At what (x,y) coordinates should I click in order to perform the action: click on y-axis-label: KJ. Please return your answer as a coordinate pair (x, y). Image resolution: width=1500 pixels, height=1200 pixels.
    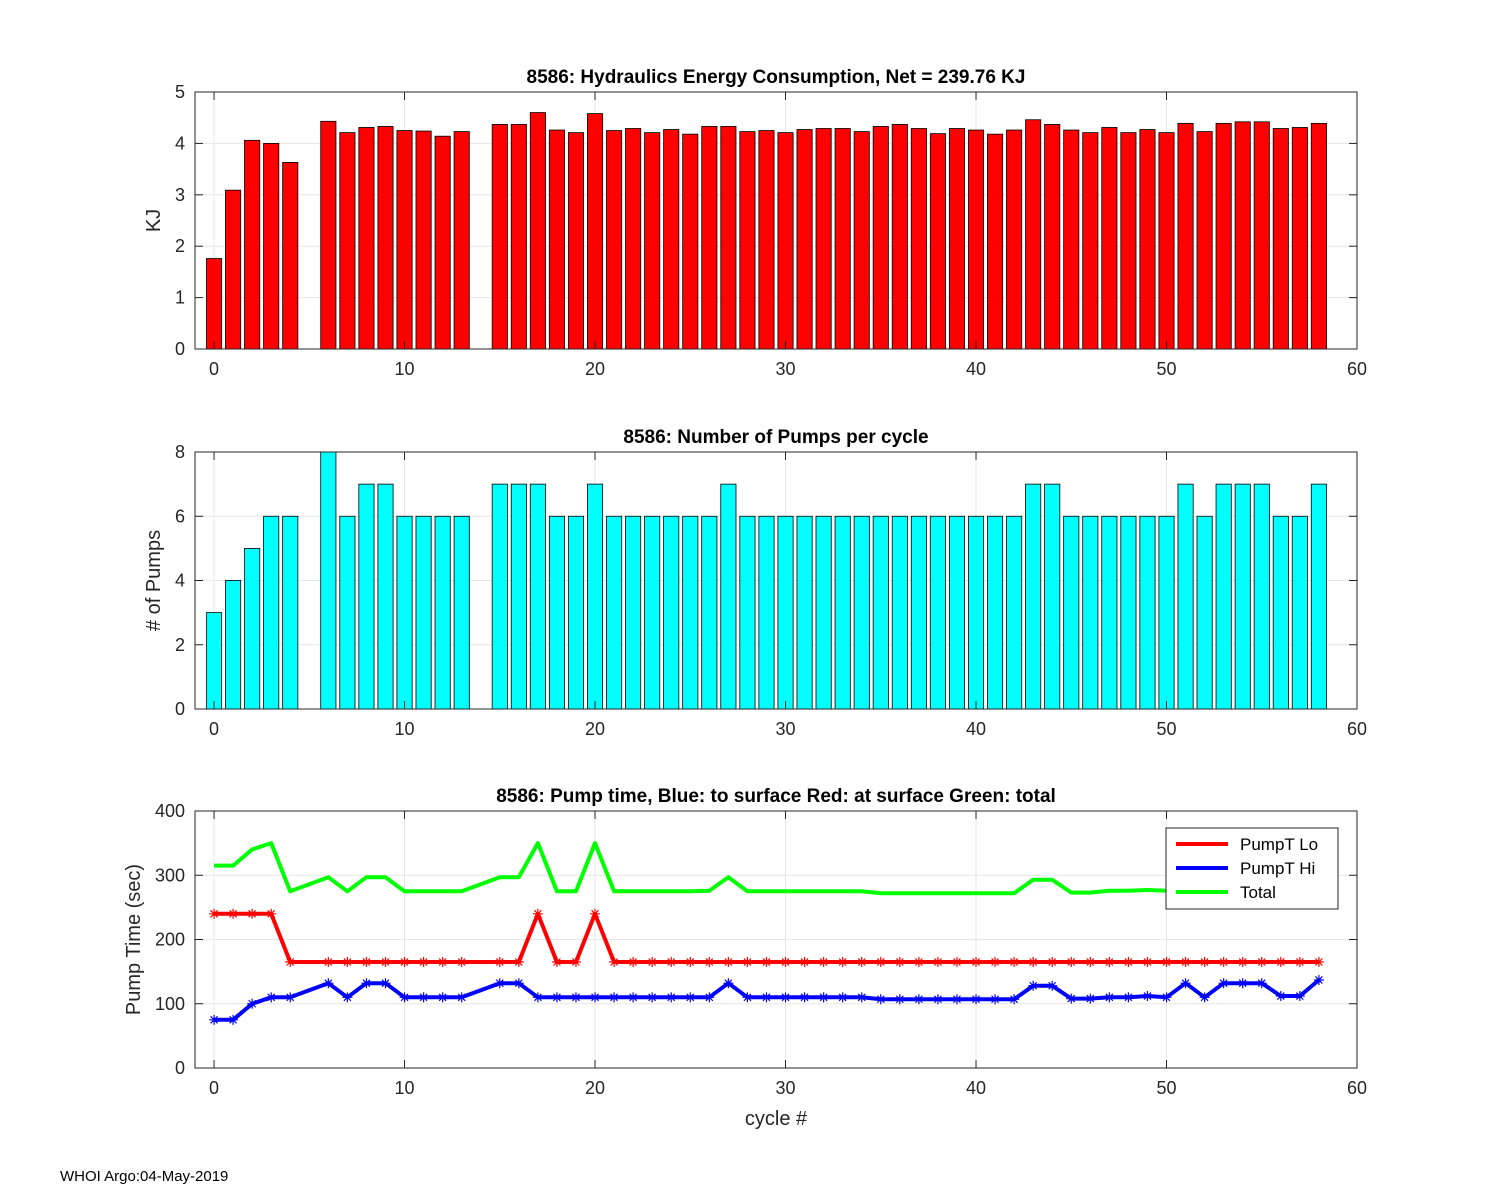
    Looking at the image, I should click on (154, 220).